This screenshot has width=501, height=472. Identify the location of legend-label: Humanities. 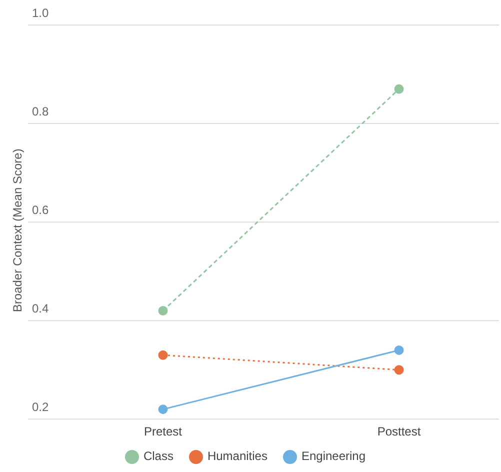
(237, 456).